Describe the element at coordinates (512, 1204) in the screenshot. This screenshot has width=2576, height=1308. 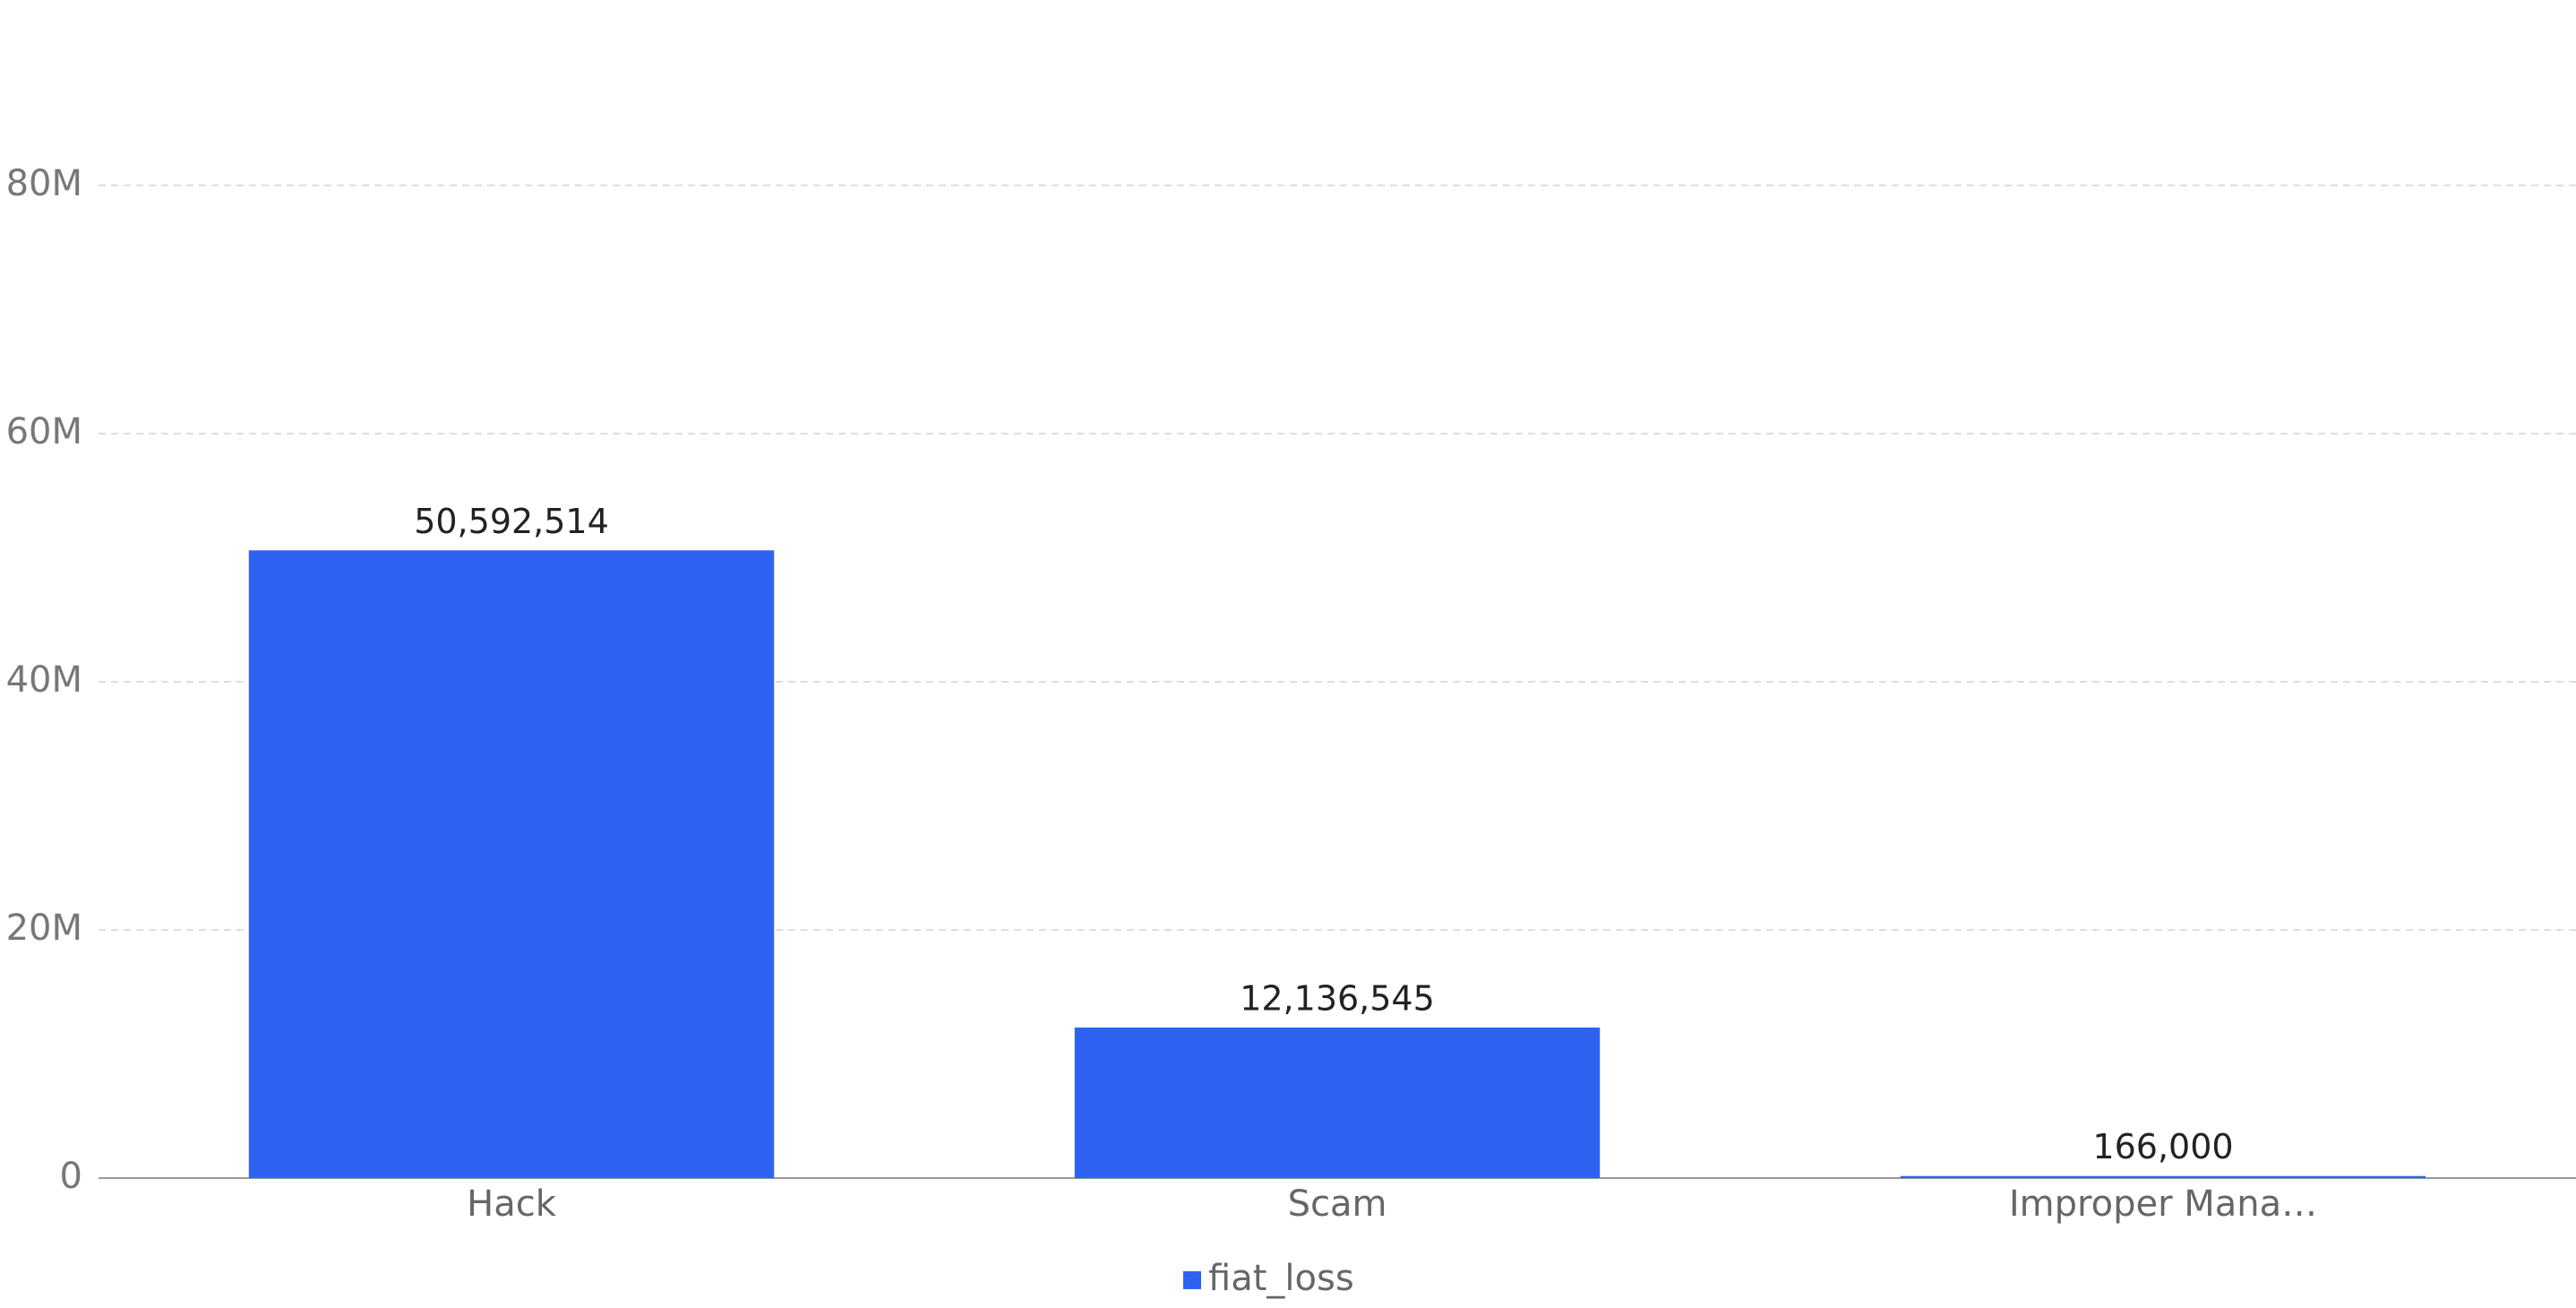
I see `x-tick-label: Hack` at that location.